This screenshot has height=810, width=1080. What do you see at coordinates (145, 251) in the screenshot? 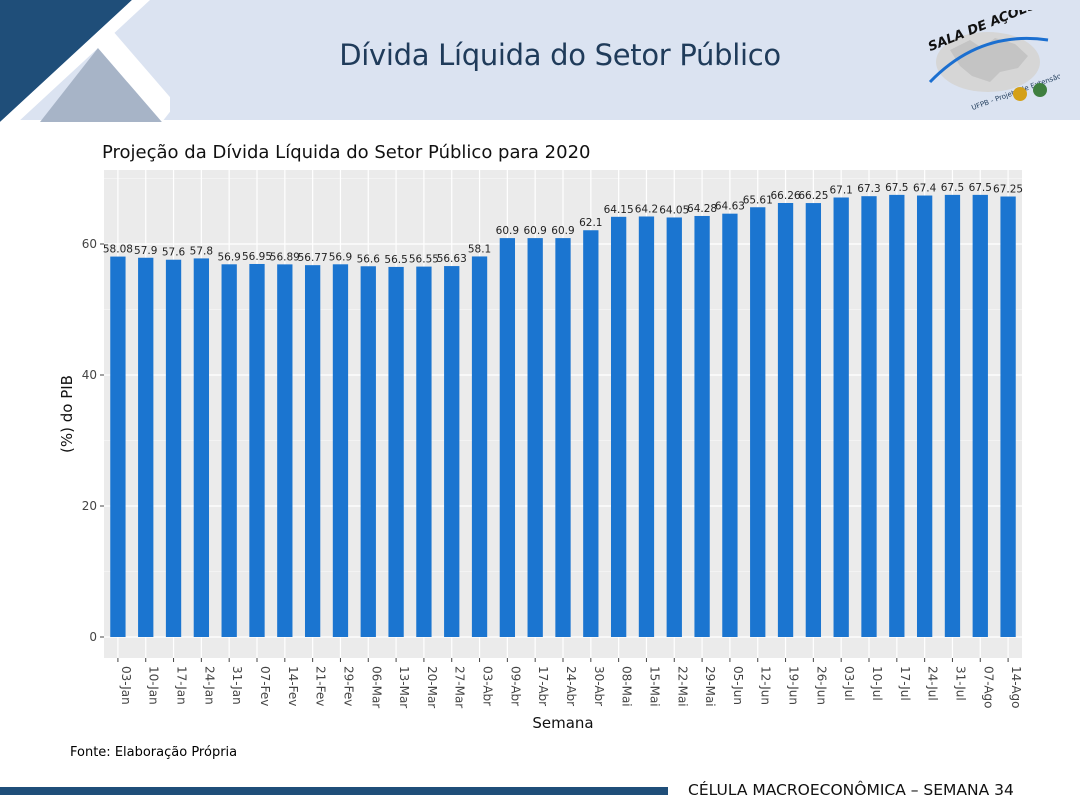
I see `data-label: 57.9` at bounding box center [145, 251].